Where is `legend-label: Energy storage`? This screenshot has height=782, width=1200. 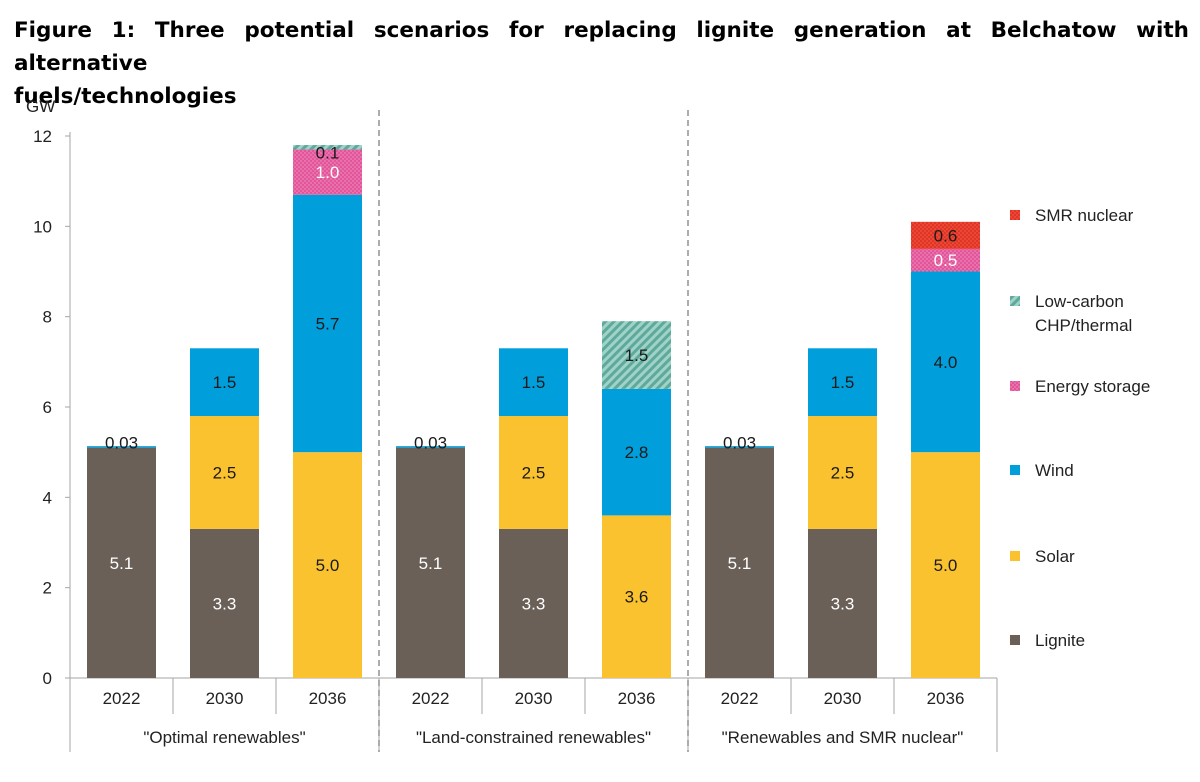 legend-label: Energy storage is located at coordinates (1092, 386).